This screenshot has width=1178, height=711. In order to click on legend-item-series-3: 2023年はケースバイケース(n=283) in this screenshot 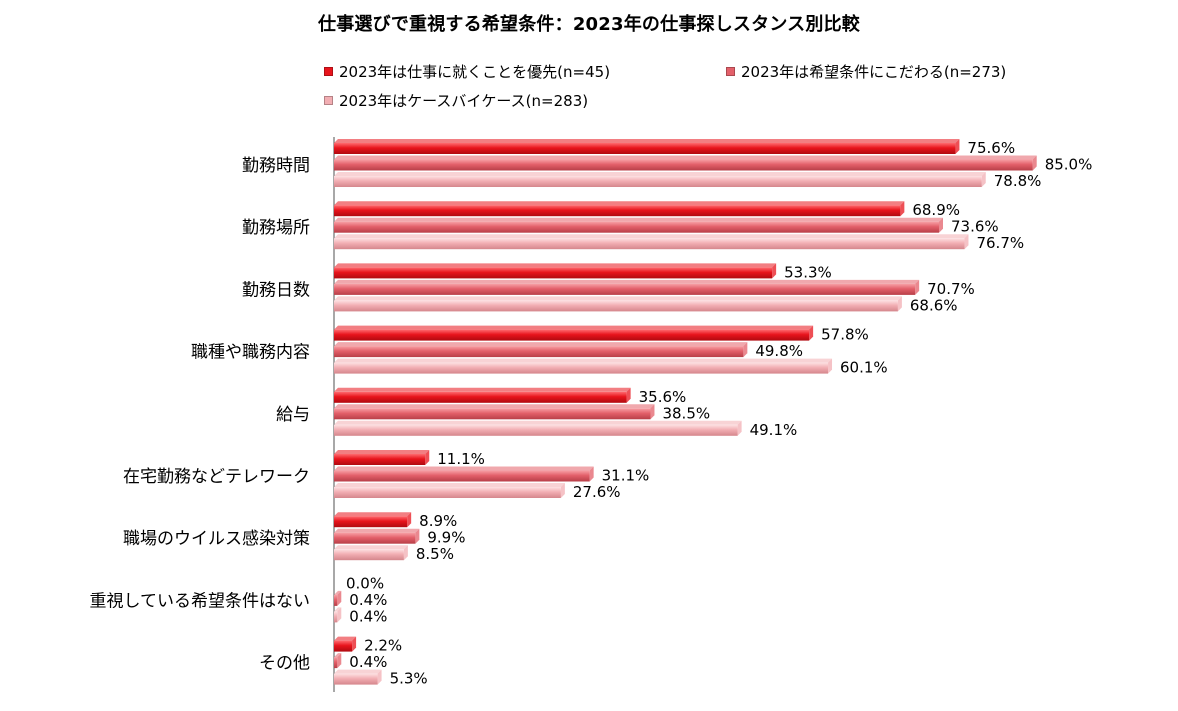, I will do `click(456, 100)`.